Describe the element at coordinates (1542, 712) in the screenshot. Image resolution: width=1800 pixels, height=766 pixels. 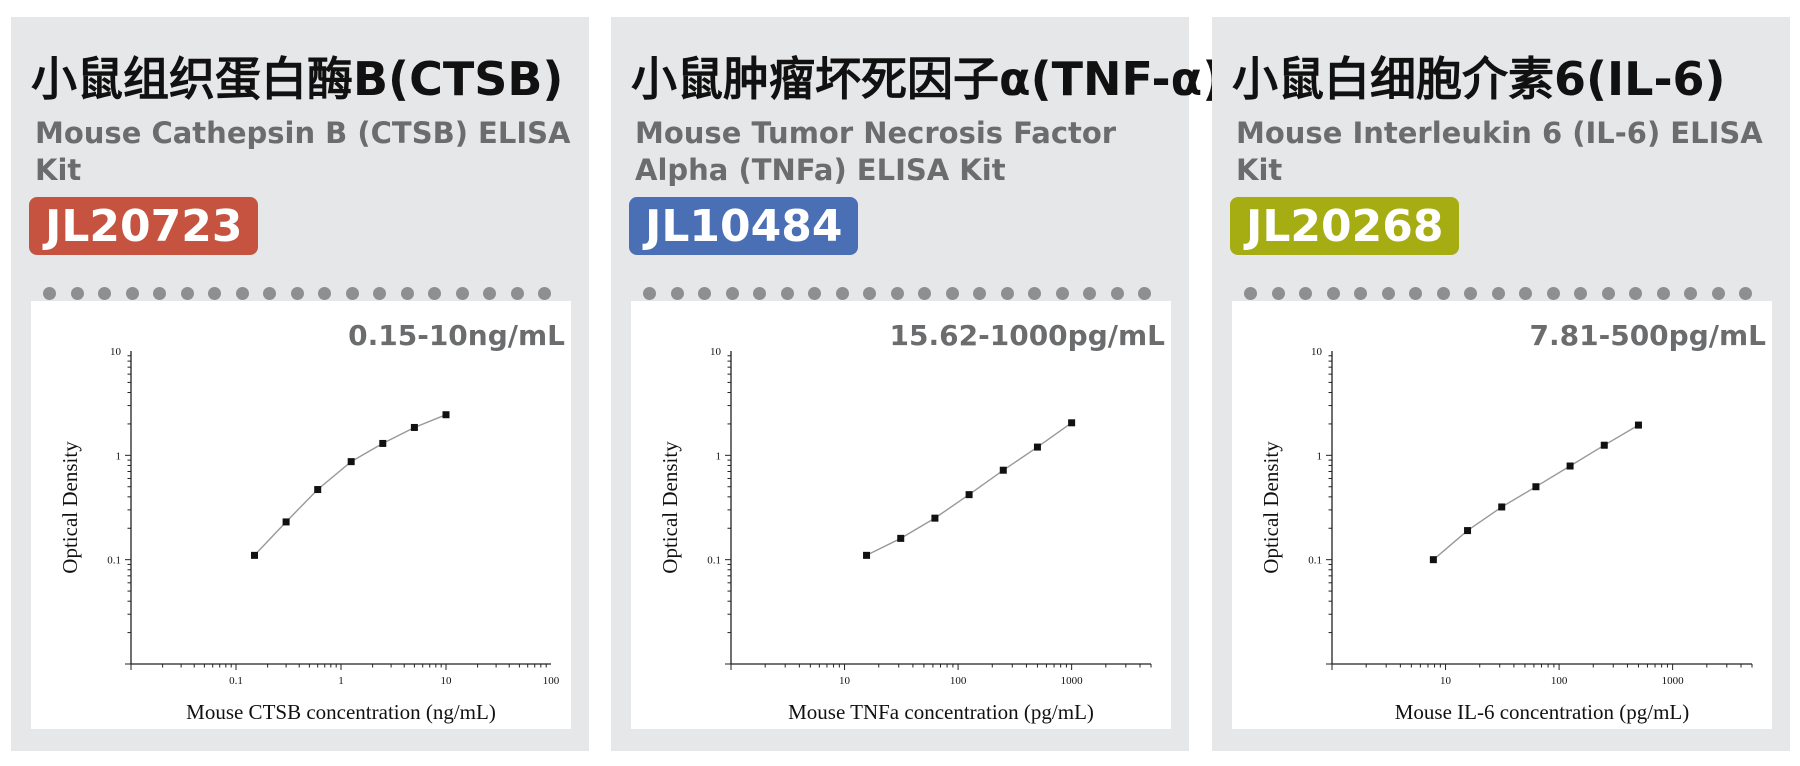
I see `x-axis-label: Mouse IL-6 concentration (pg/mL)` at that location.